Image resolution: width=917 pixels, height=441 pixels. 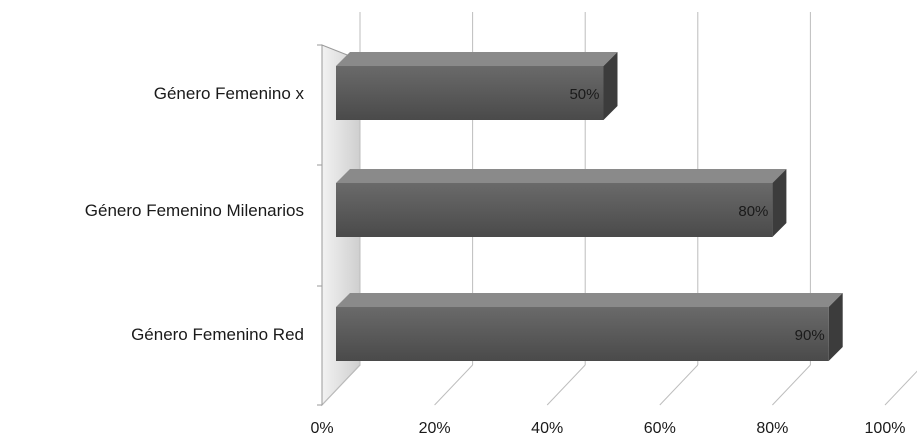 What do you see at coordinates (660, 428) in the screenshot?
I see `x-tick-label: 60%` at bounding box center [660, 428].